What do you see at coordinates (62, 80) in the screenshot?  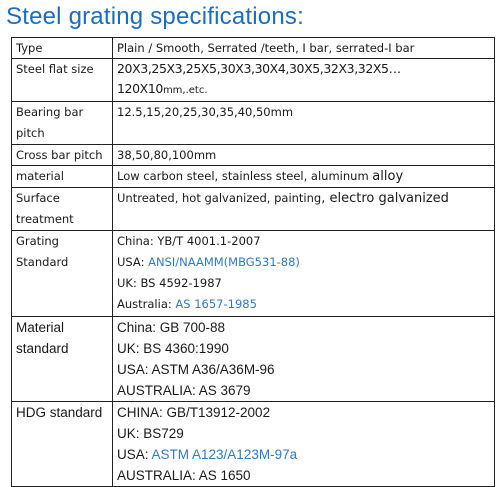 I see `row-label: Steel flat size` at bounding box center [62, 80].